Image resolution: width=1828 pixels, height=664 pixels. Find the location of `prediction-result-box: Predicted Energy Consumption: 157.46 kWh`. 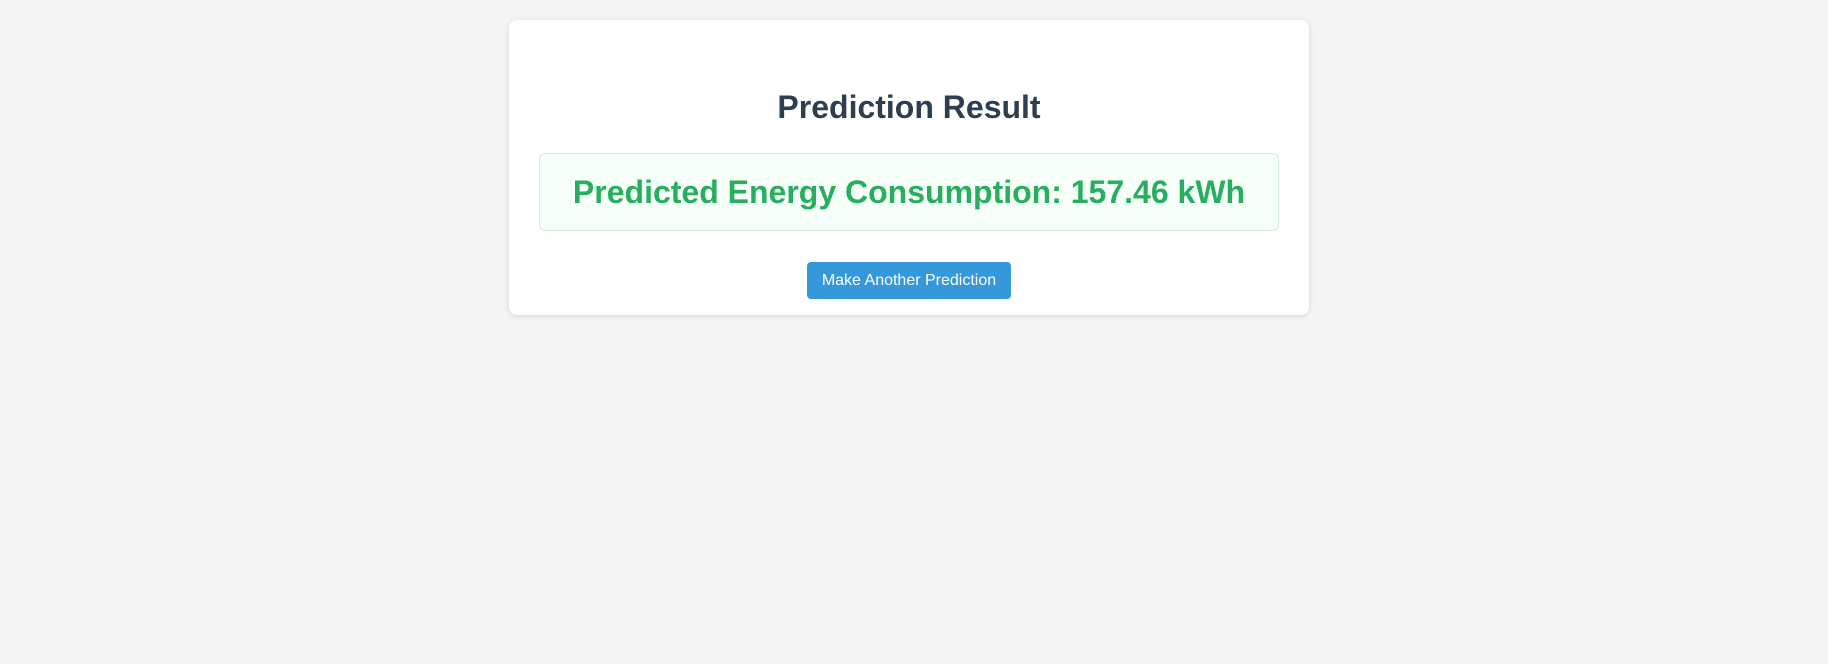

prediction-result-box: Predicted Energy Consumption: 157.46 kWh is located at coordinates (909, 192).